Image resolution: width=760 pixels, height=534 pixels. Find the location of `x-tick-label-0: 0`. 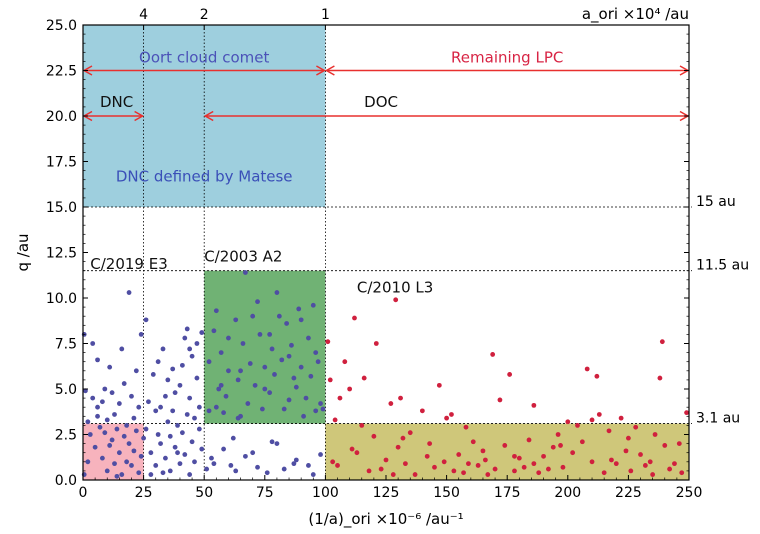

x-tick-label-0: 0 is located at coordinates (83, 493).